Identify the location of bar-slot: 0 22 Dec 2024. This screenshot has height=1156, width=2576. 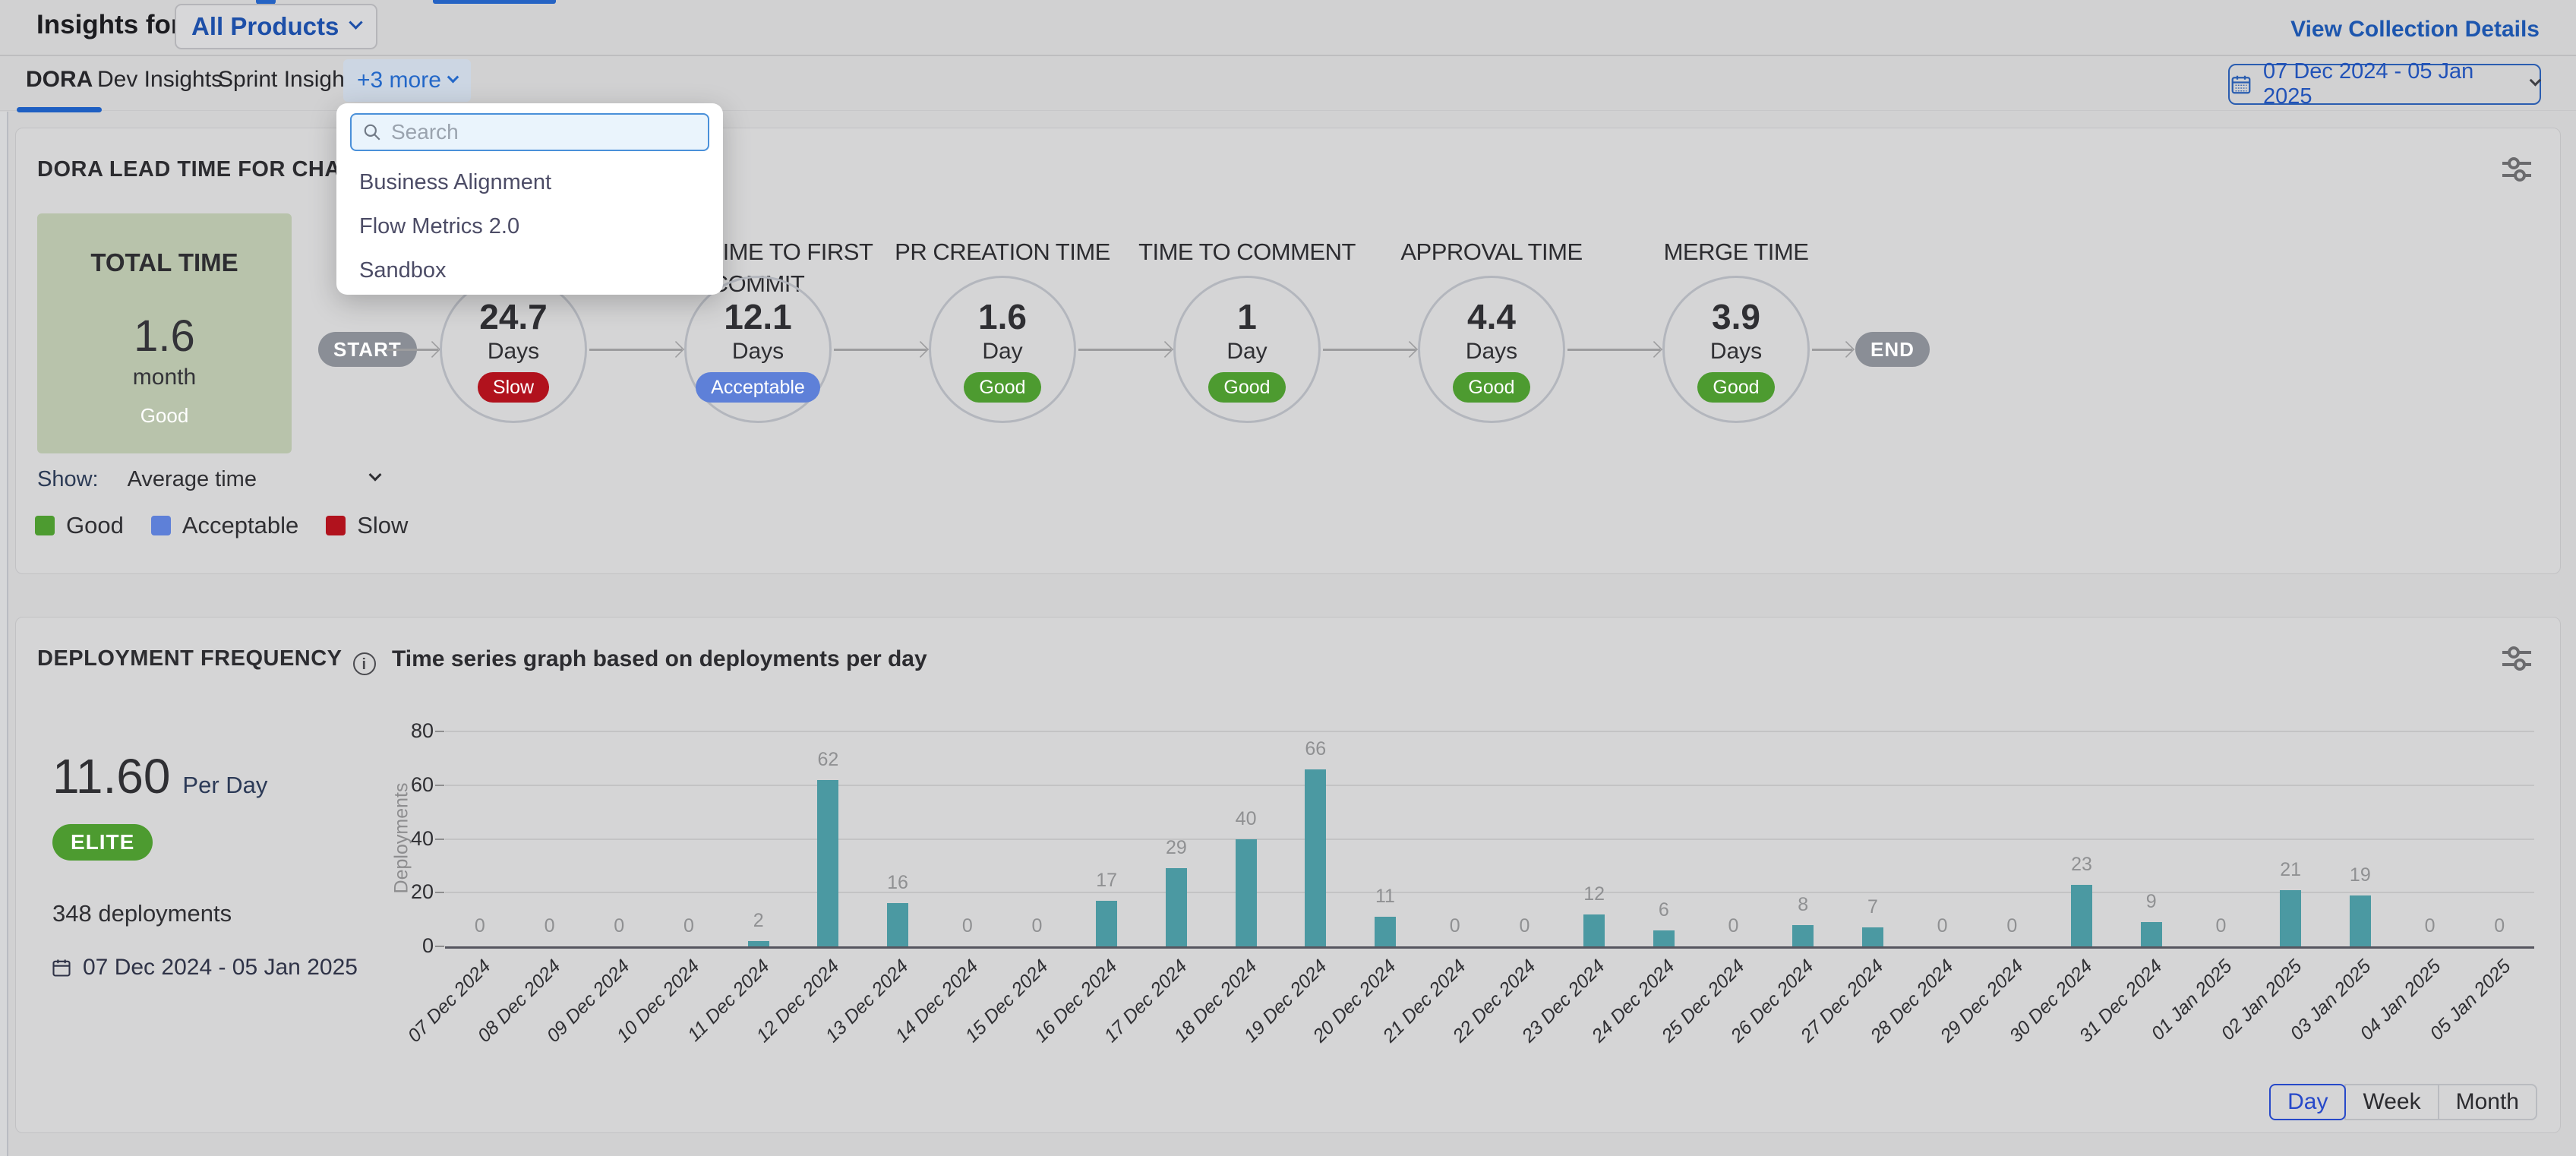
(1504, 889).